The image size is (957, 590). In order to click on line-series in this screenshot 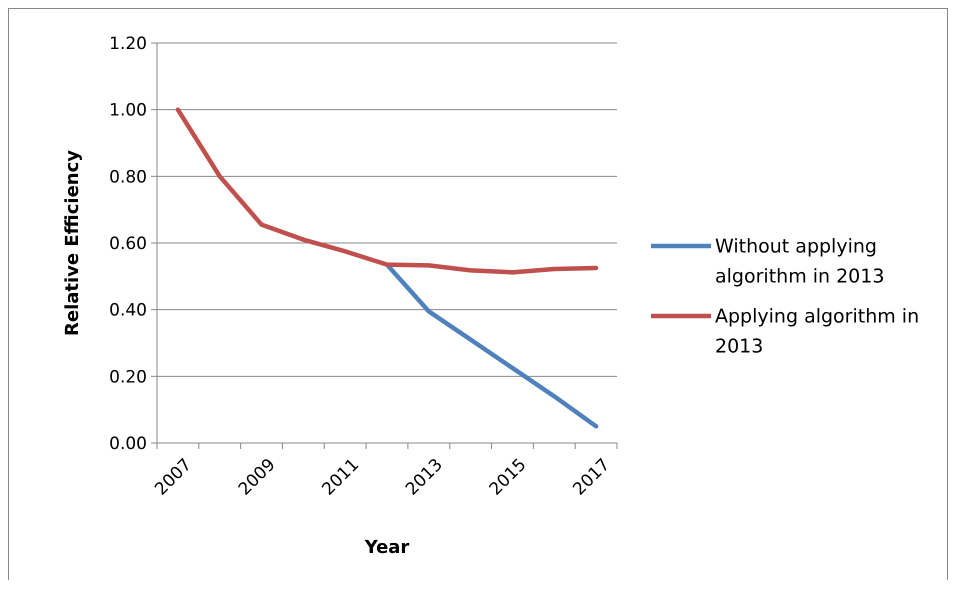, I will do `click(387, 191)`.